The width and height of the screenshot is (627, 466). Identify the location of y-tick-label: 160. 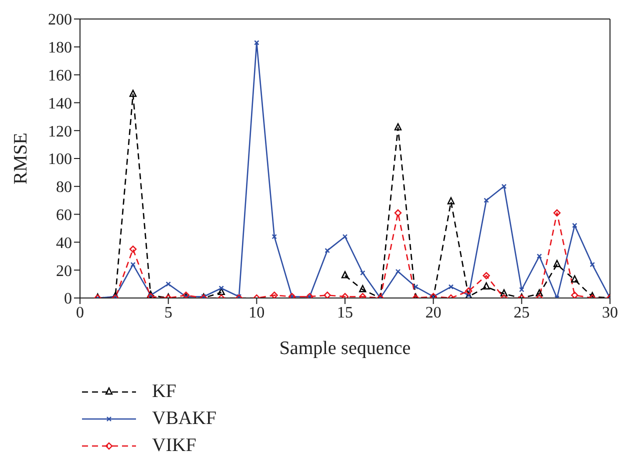
(60, 75).